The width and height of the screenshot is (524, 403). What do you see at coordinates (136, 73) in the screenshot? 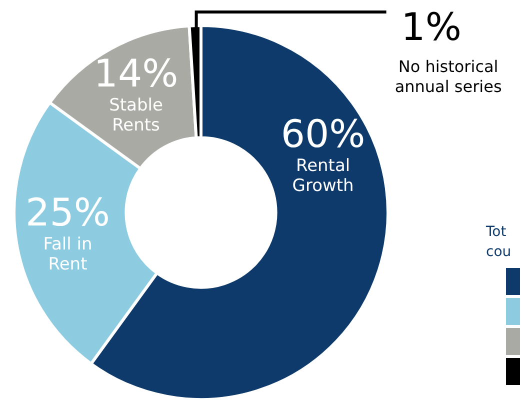
I see `data-label: 14%` at bounding box center [136, 73].